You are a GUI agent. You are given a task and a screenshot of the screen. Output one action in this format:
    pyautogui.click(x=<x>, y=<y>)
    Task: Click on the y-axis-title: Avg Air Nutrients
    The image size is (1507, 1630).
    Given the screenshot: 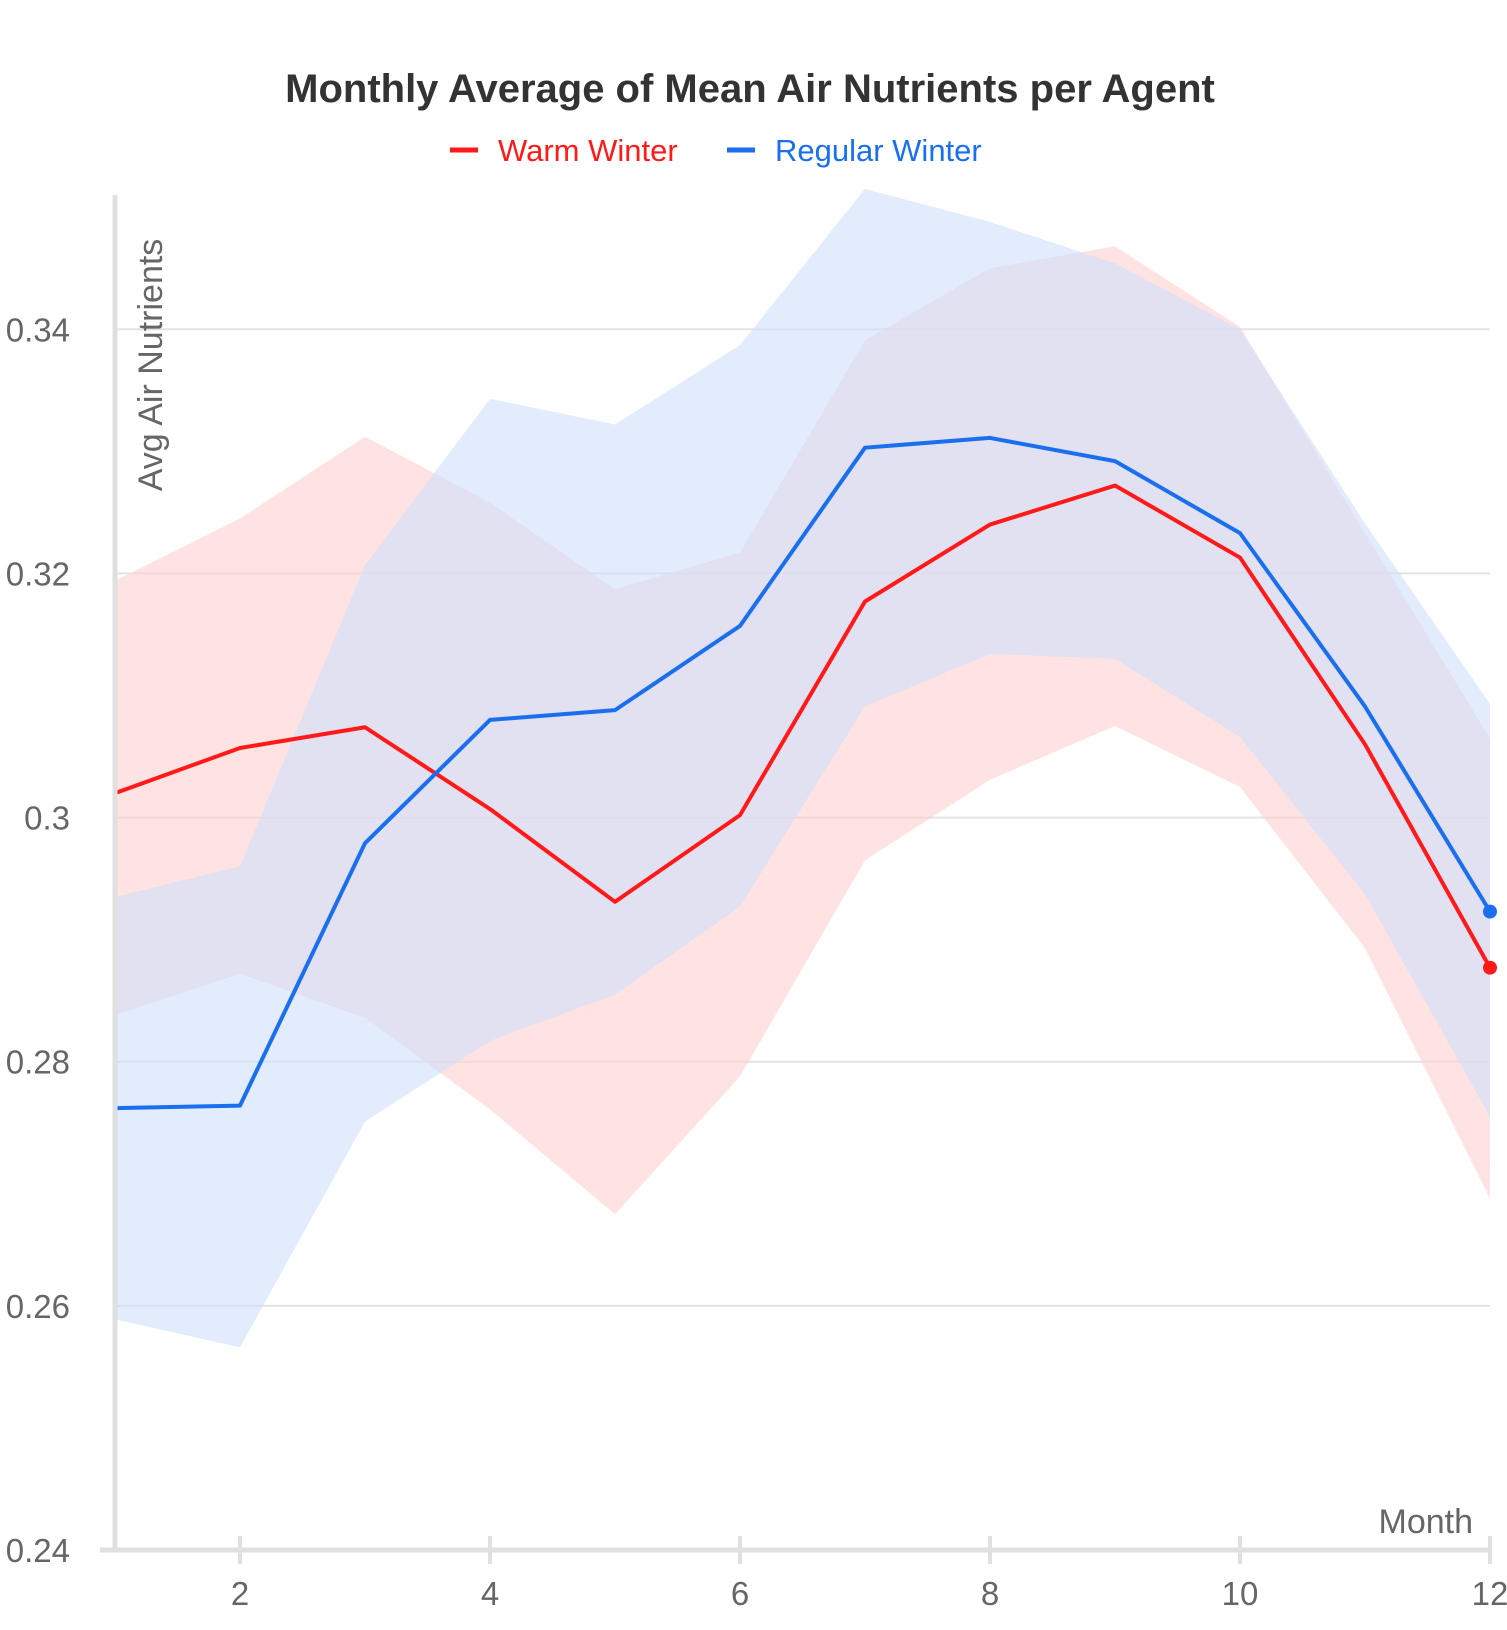 What is the action you would take?
    pyautogui.click(x=151, y=365)
    